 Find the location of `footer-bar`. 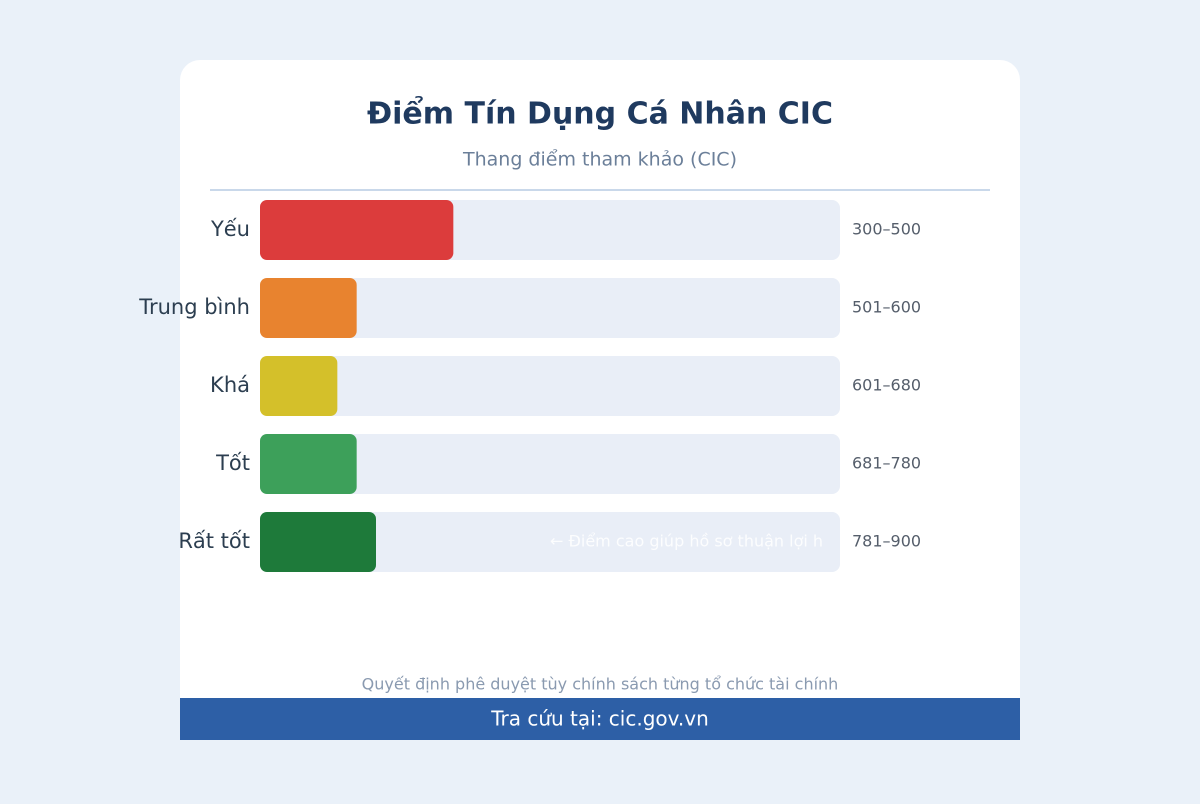

footer-bar is located at coordinates (600, 719).